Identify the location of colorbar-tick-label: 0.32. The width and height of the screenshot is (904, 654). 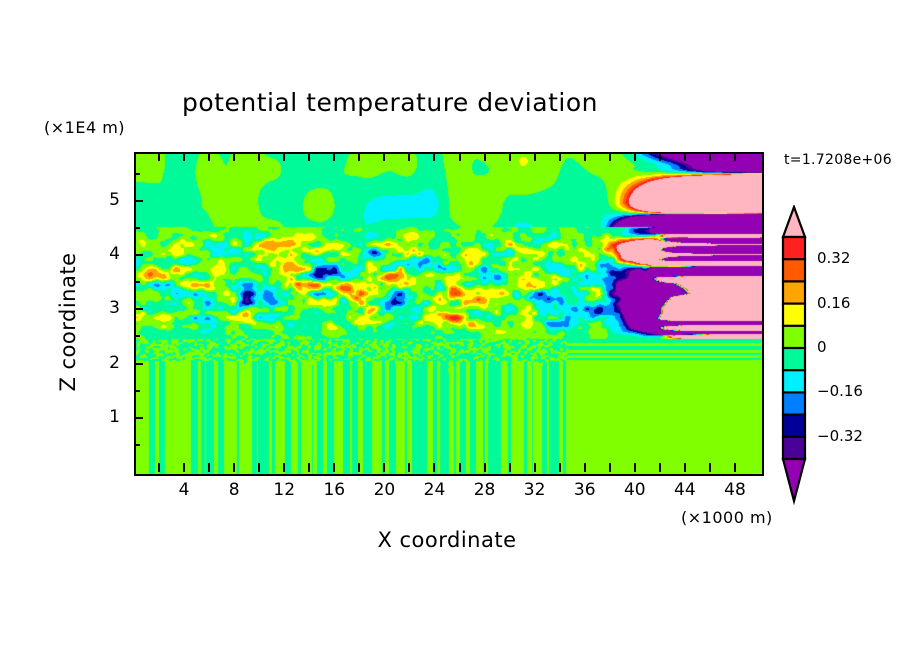
(834, 258).